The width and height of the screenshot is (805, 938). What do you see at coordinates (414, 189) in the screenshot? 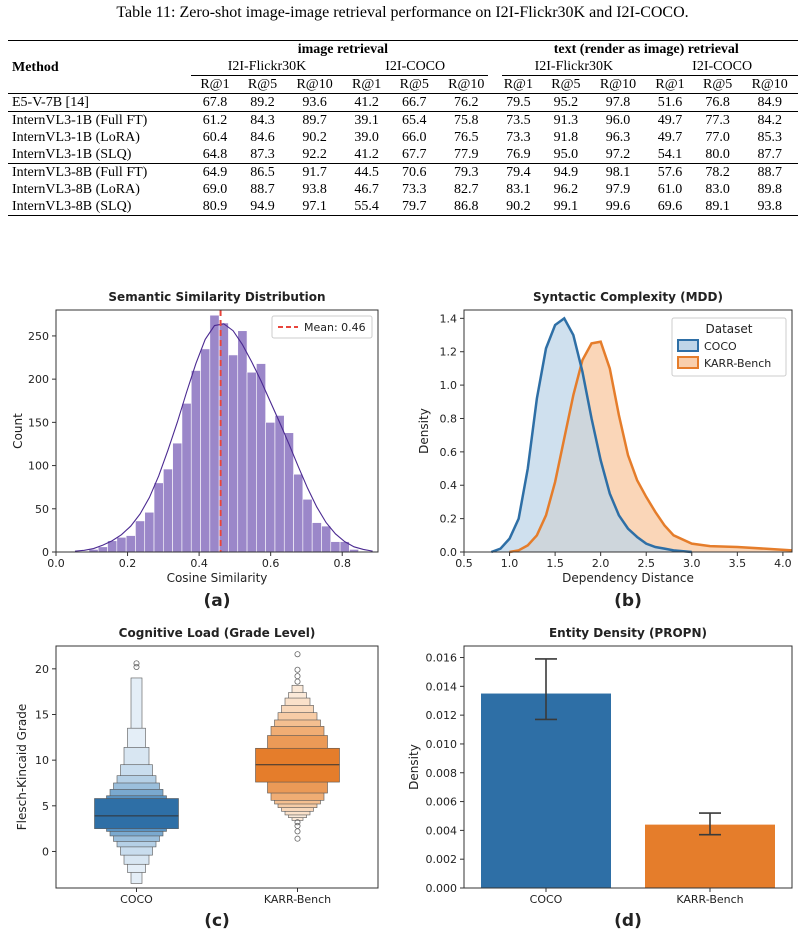
I see `value-cell: 73.3` at bounding box center [414, 189].